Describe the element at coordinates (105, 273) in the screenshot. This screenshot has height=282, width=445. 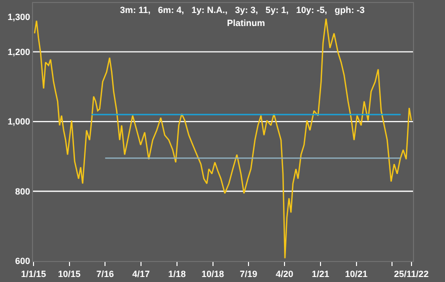
I see `x-tick-label: 7/16` at that location.